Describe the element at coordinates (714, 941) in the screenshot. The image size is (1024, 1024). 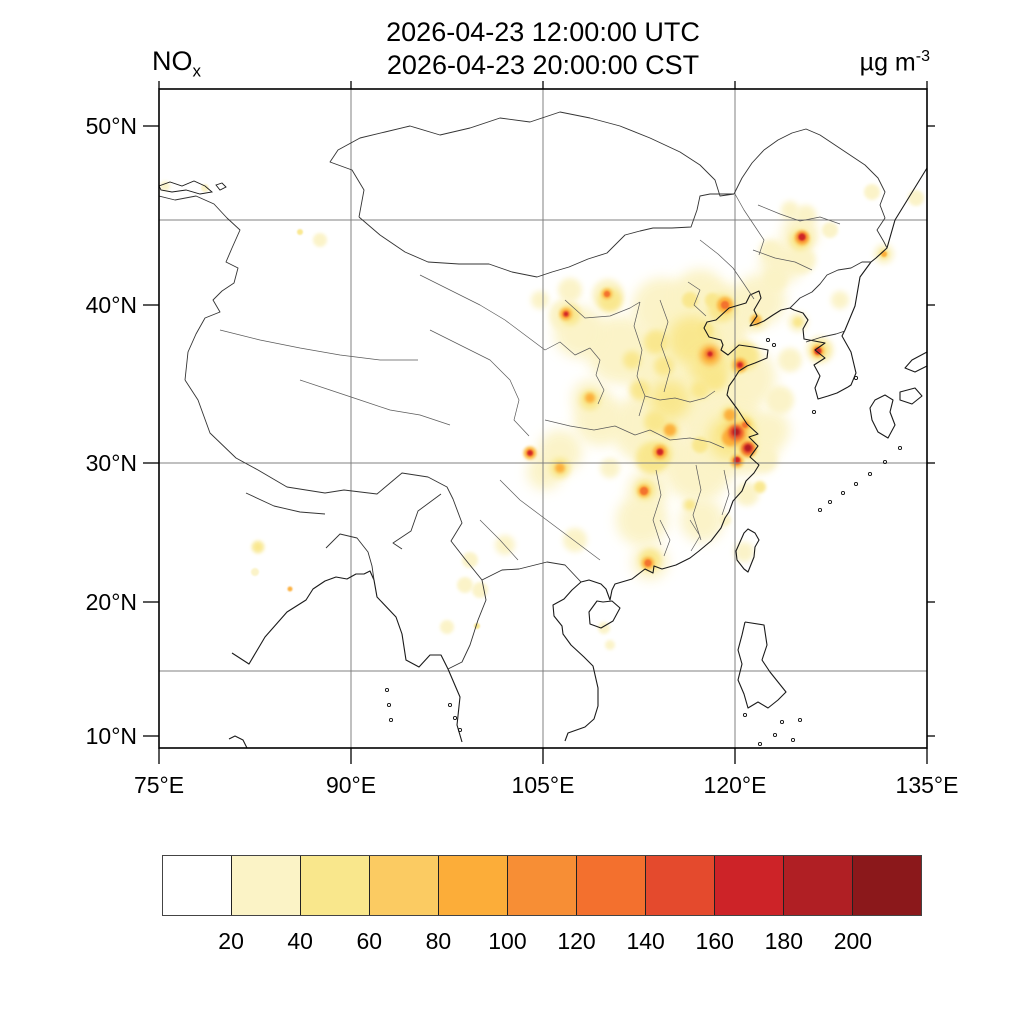
I see `colorbar-tick-label: 160` at that location.